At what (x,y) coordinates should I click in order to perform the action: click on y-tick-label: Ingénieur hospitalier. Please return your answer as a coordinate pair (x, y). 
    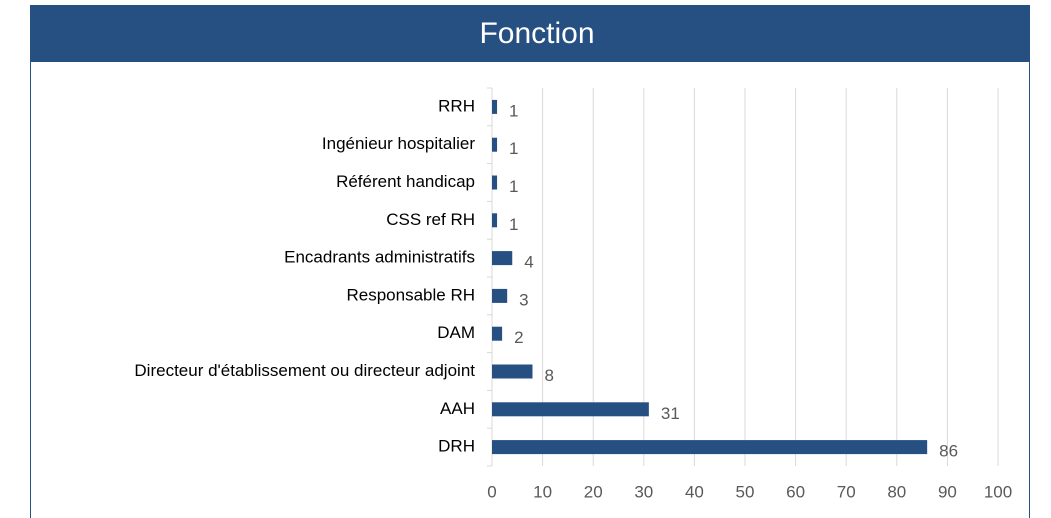
    Looking at the image, I should click on (398, 143).